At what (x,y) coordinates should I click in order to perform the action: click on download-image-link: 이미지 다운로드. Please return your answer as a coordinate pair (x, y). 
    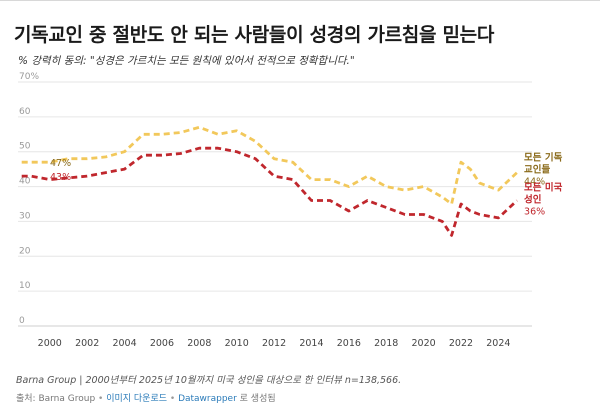
    Looking at the image, I should click on (137, 399).